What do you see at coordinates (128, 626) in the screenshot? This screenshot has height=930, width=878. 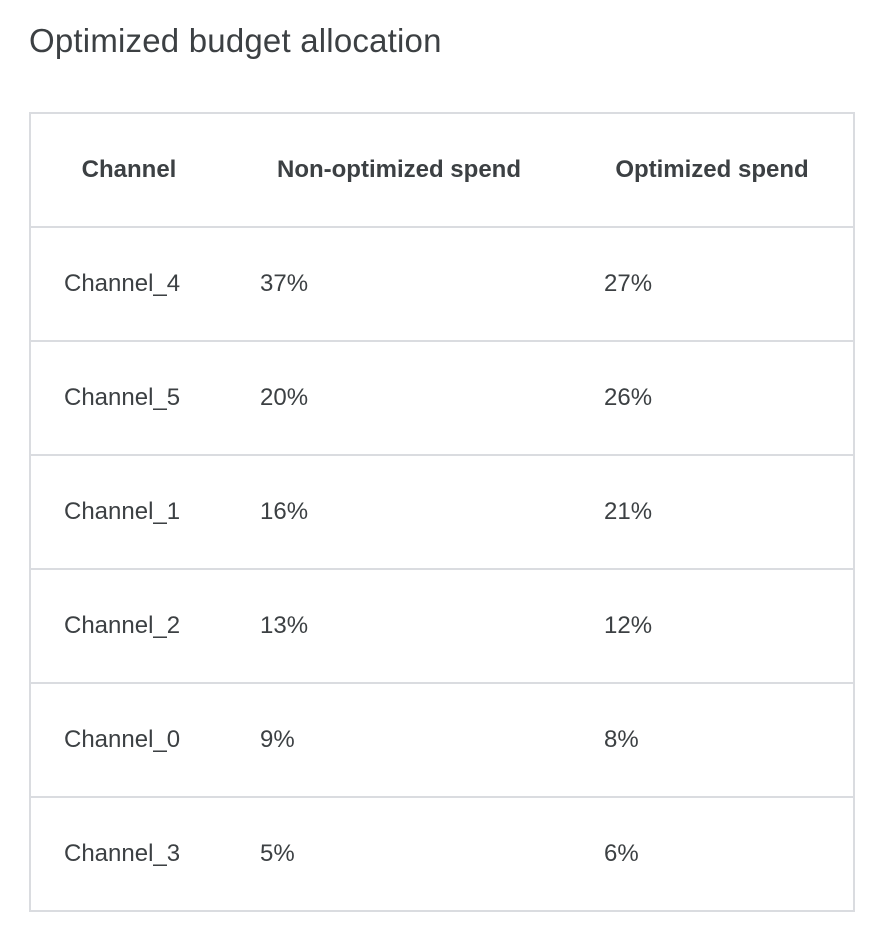 I see `channel-cell: Channel_2` at bounding box center [128, 626].